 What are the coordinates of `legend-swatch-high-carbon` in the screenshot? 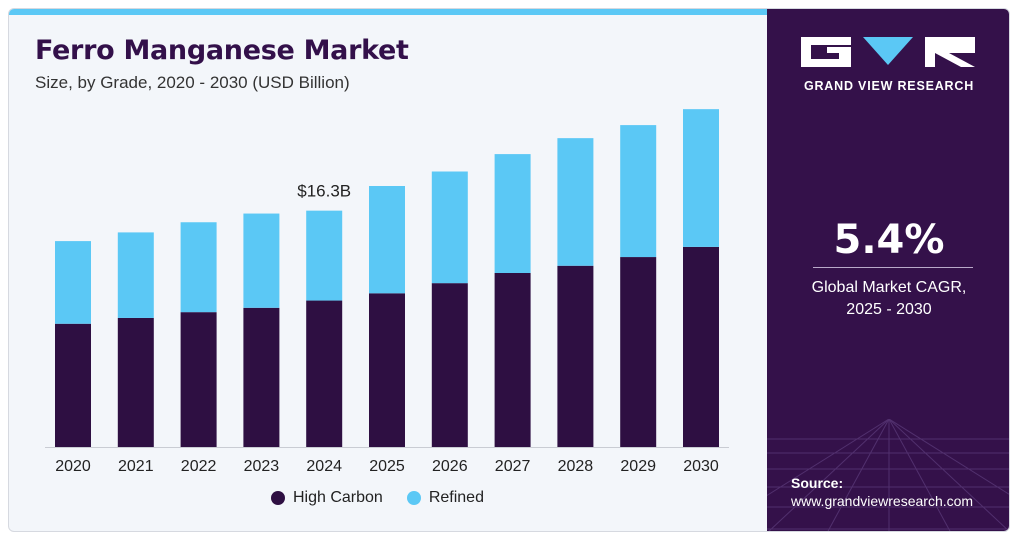 It's located at (278, 498).